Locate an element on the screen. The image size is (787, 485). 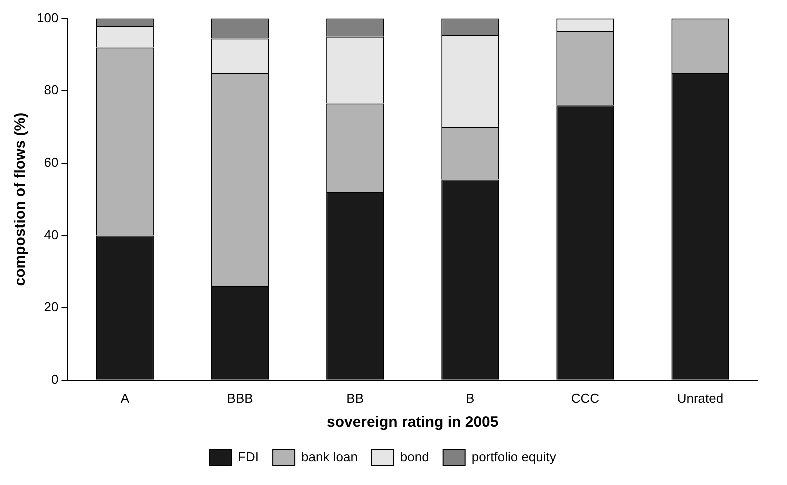
legend-label: bond is located at coordinates (415, 457).